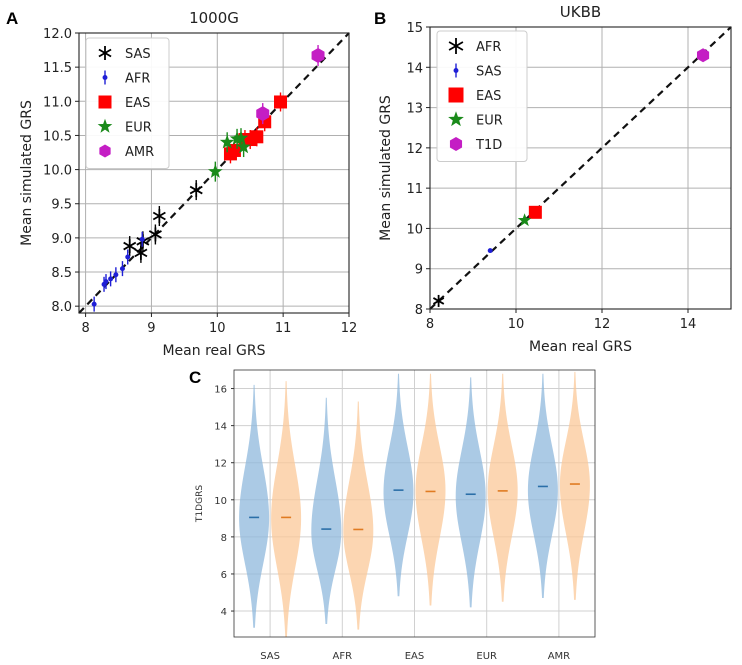 The image size is (742, 665). I want to click on x-tick-label: 14, so click(688, 324).